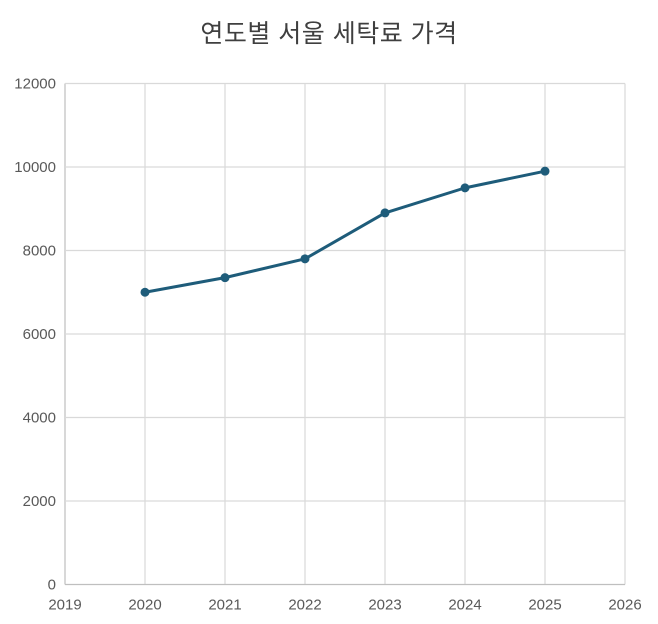 This screenshot has width=658, height=624. I want to click on y-axis-tick-label: 4000, so click(39, 418).